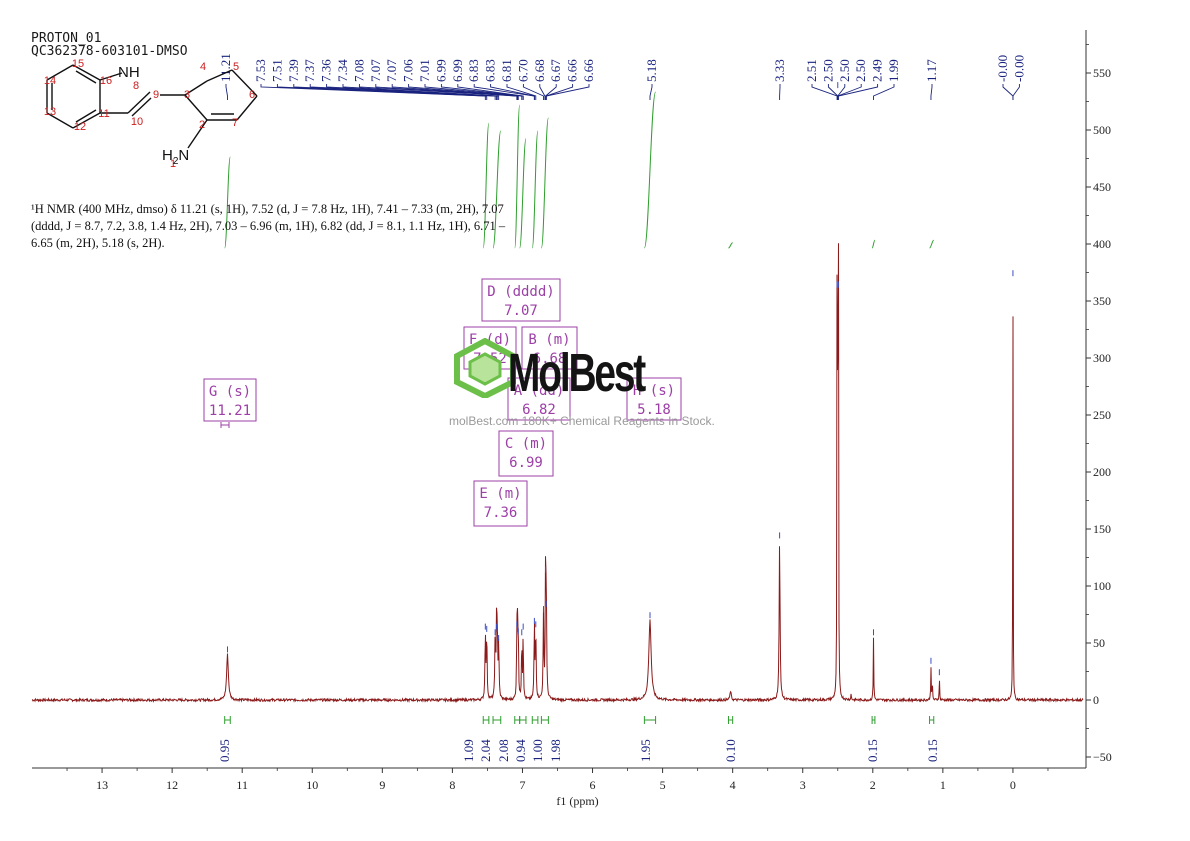 The width and height of the screenshot is (1190, 841). I want to click on peak-label: 7.08, so click(358, 70).